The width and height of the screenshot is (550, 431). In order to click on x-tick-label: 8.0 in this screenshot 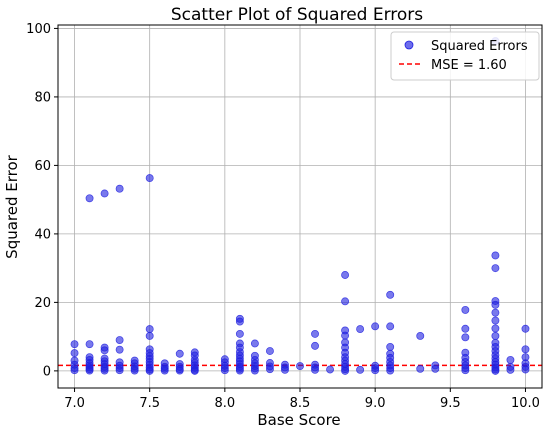, I will do `click(225, 403)`.